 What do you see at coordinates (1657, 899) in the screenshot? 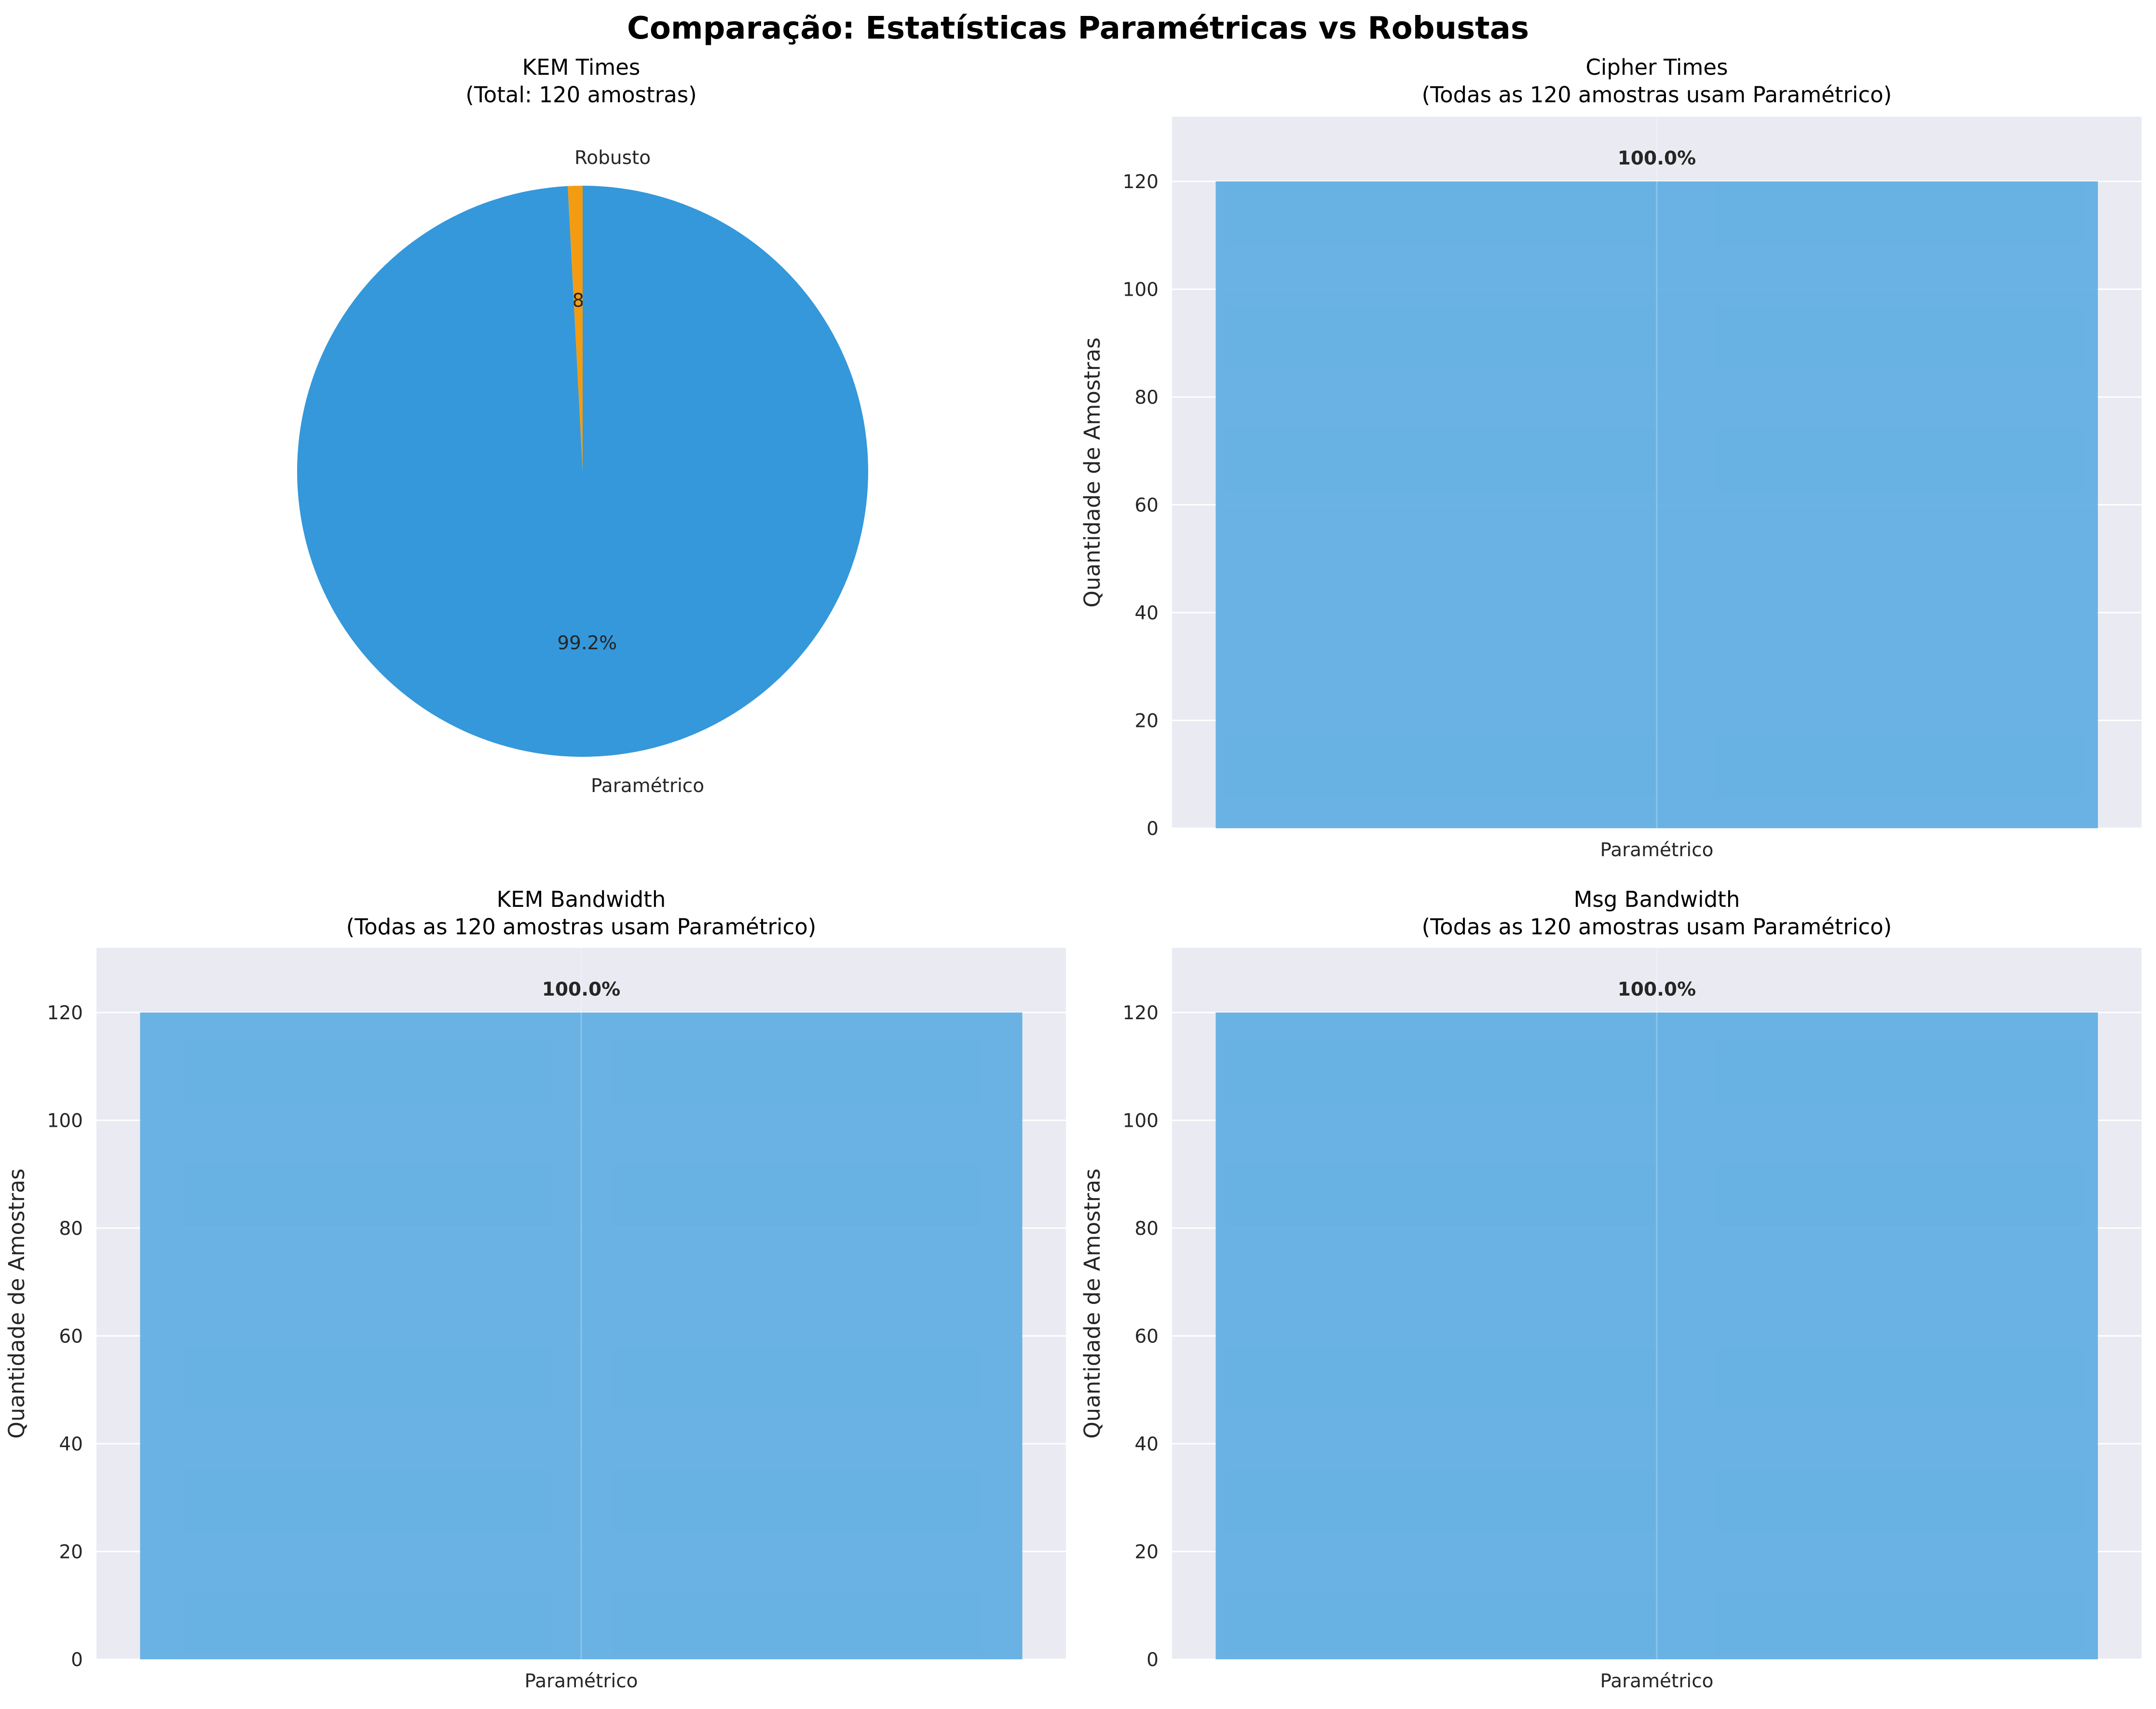
I see `subplot-title-line: Msg Bandwidth` at bounding box center [1657, 899].